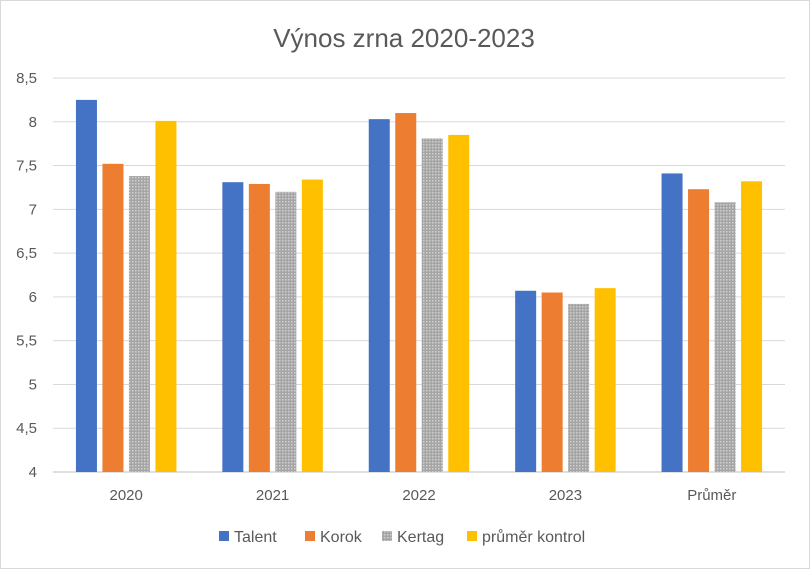 This screenshot has width=810, height=569. What do you see at coordinates (312, 325) in the screenshot?
I see `bar-průměr-kontrol-2021` at bounding box center [312, 325].